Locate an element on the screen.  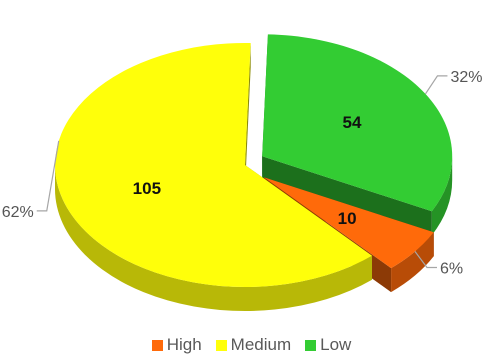
legend-swatch-high is located at coordinates (157, 345).